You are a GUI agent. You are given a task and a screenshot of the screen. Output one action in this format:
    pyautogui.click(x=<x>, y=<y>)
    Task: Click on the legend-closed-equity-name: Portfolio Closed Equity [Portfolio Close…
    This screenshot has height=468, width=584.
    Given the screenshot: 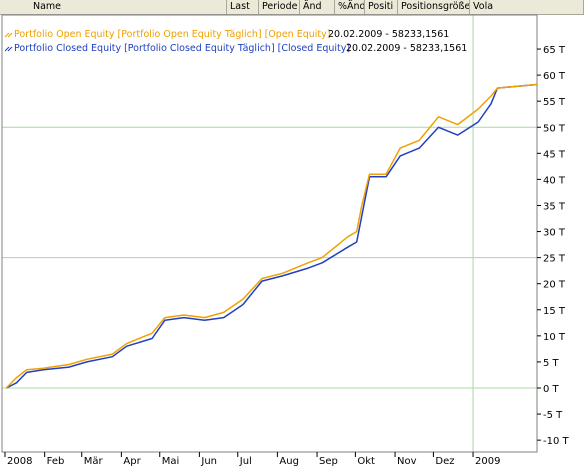 What is the action you would take?
    pyautogui.click(x=182, y=48)
    